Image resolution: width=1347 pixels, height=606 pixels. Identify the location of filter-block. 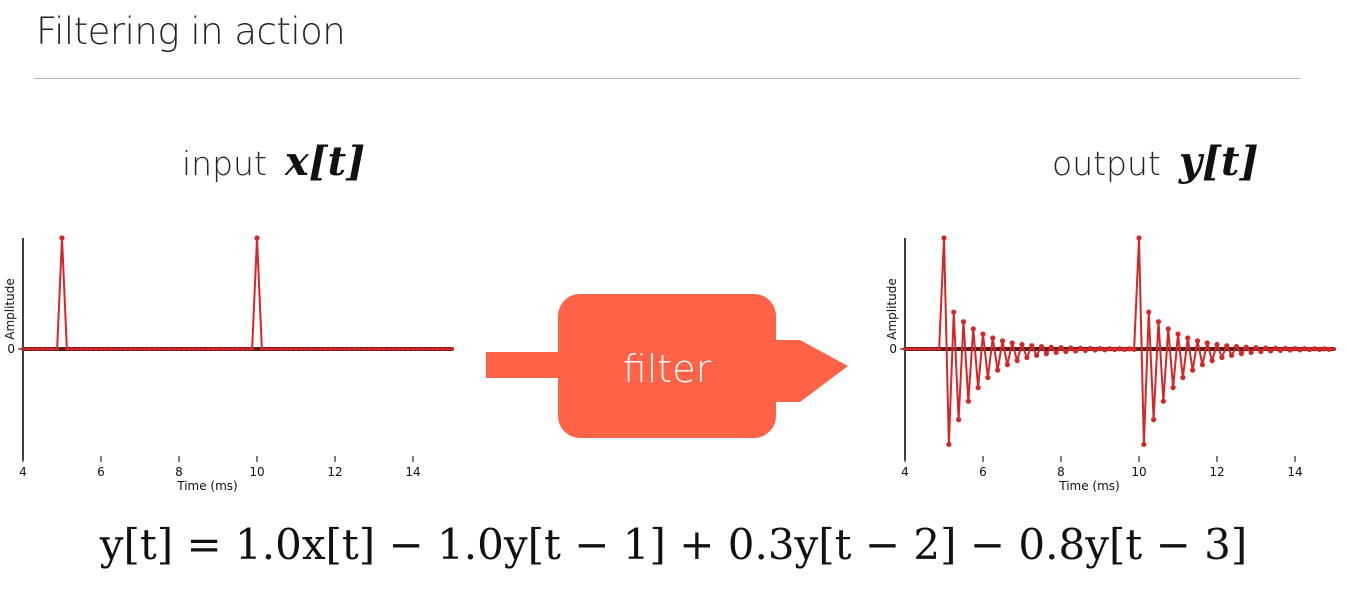
(667, 366).